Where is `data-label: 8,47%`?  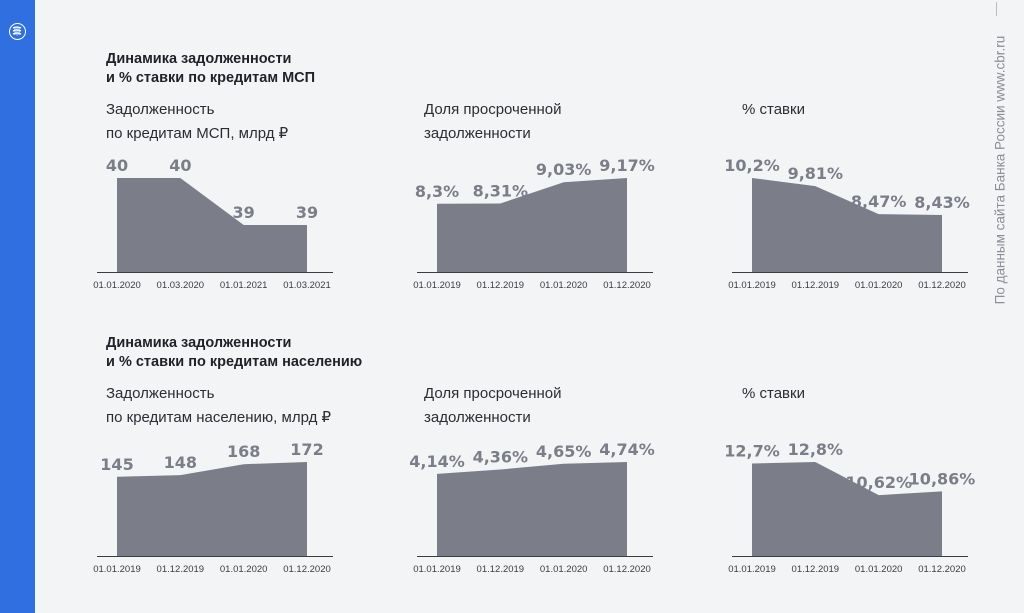
data-label: 8,47% is located at coordinates (879, 201).